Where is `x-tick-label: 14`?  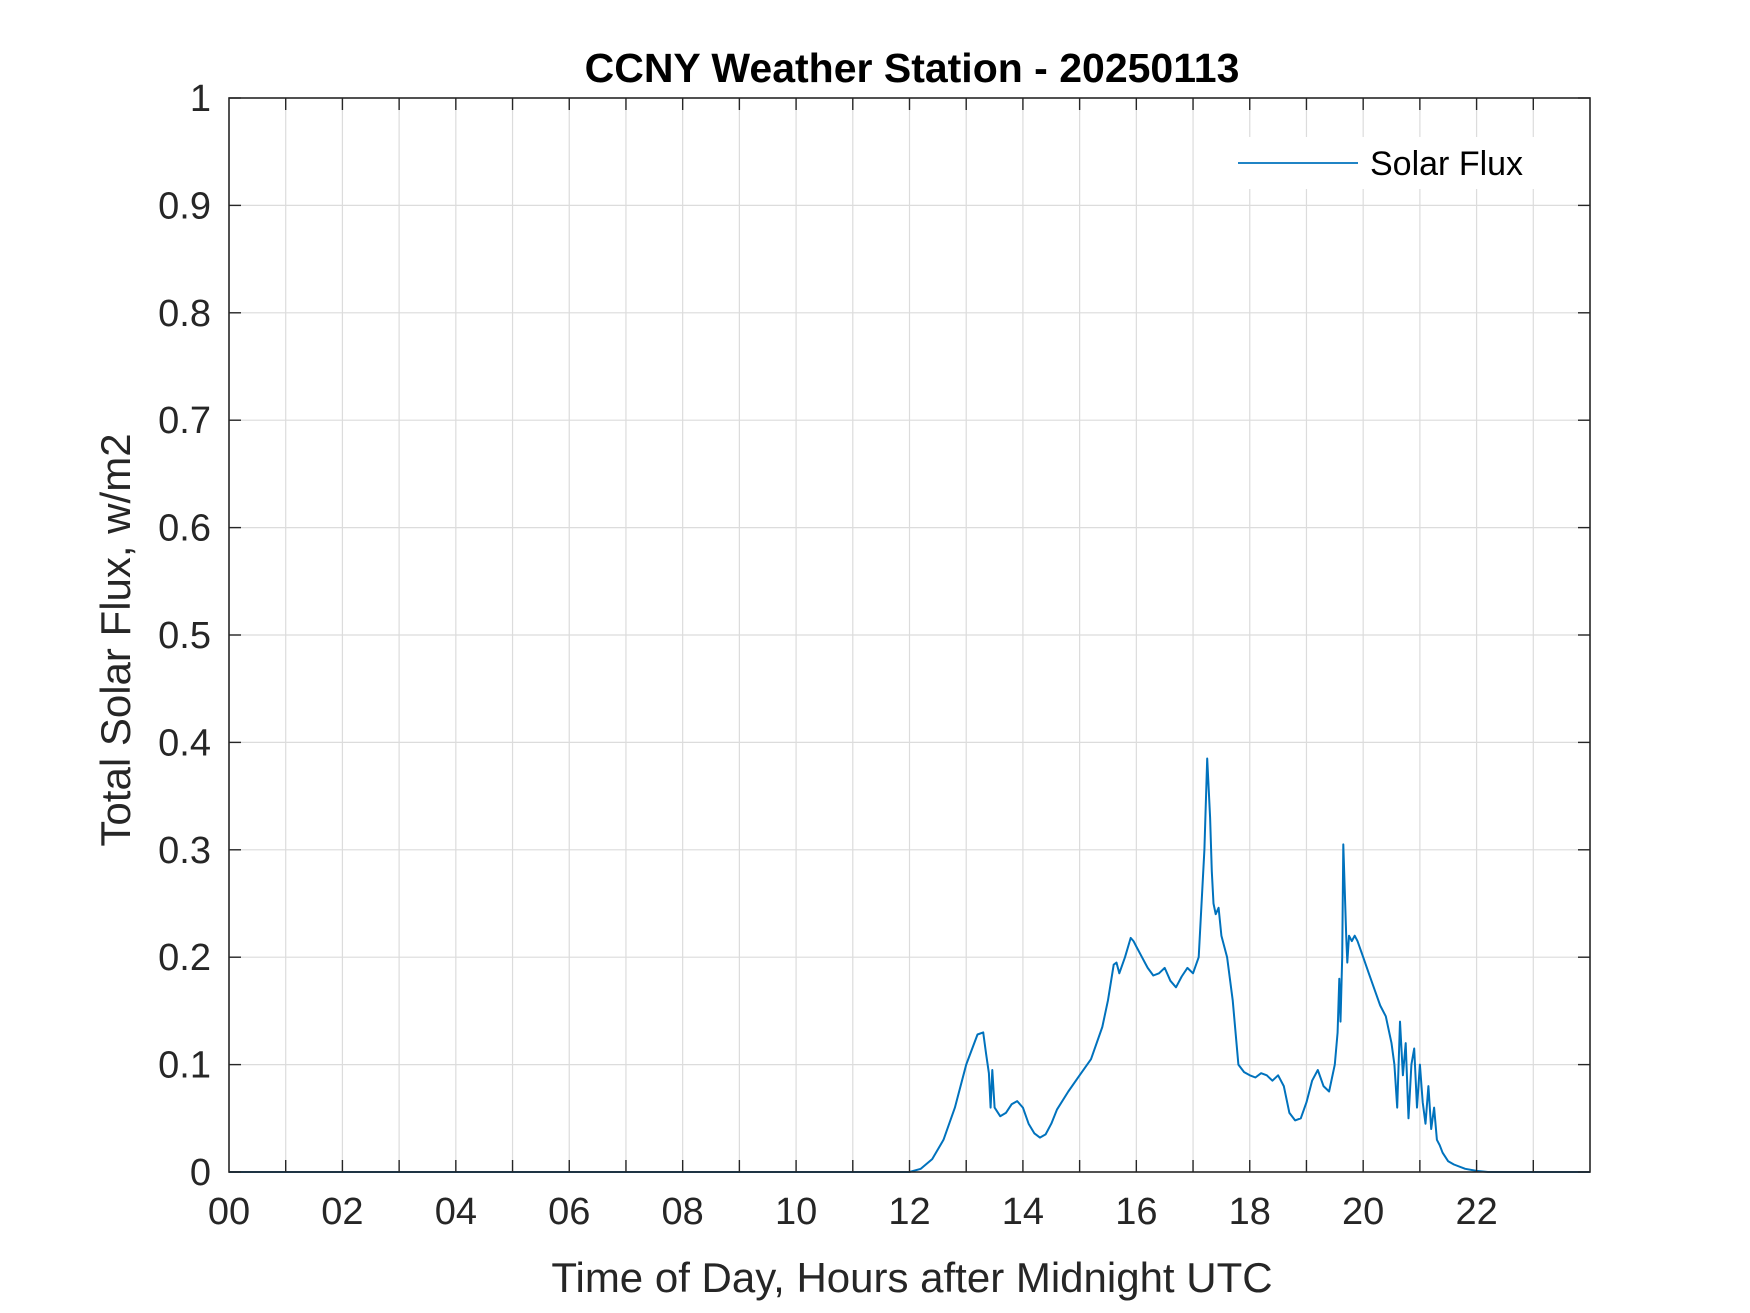 x-tick-label: 14 is located at coordinates (1023, 1212).